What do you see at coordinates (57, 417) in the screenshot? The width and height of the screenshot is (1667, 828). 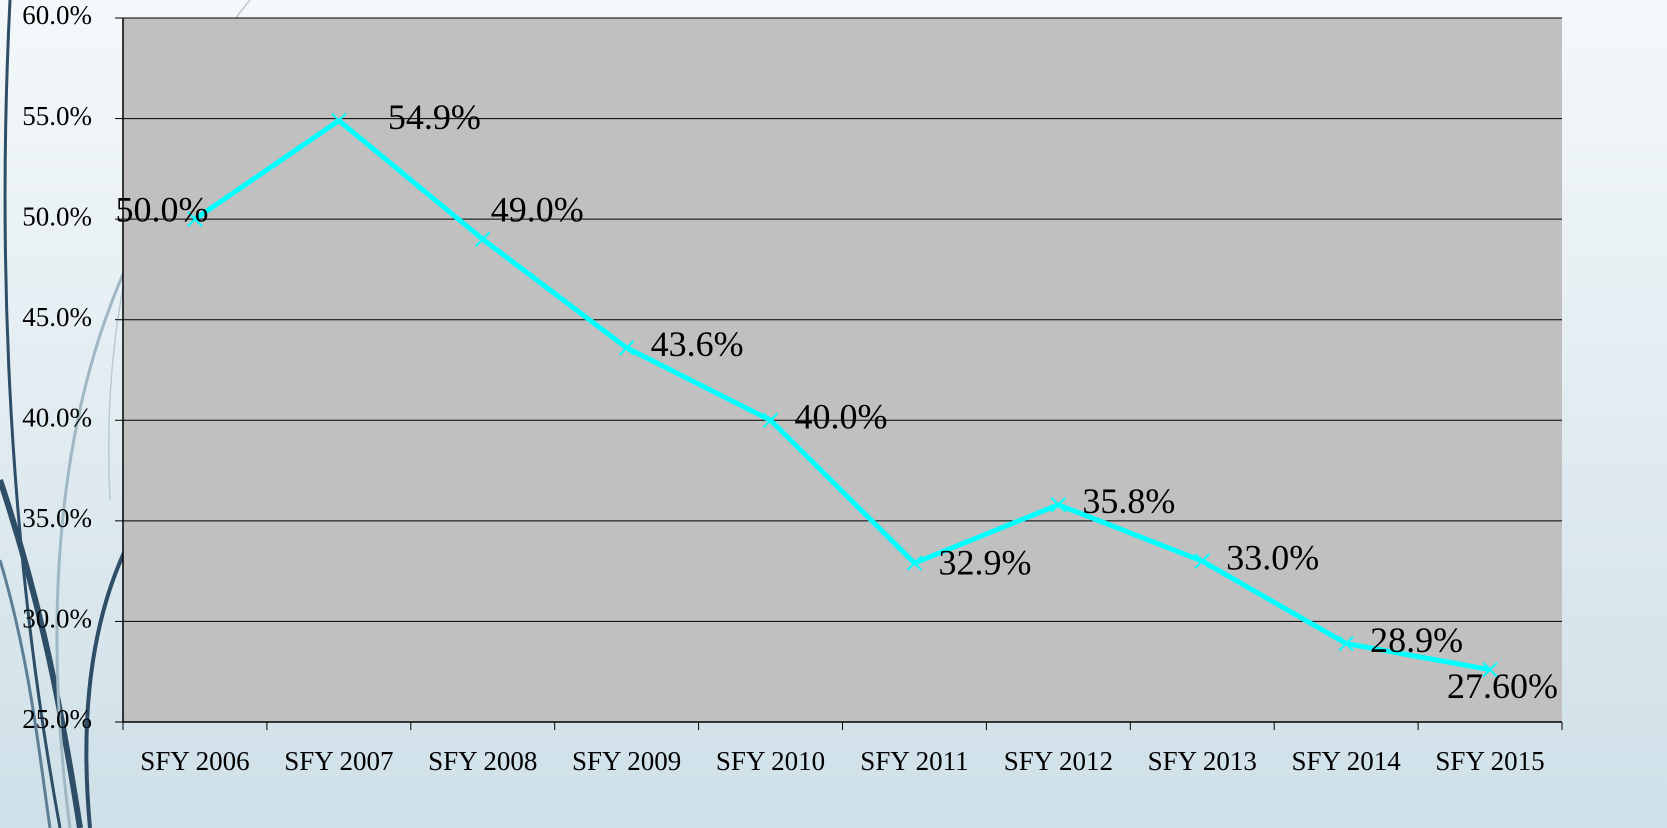 I see `y-tick-label: 40.0%` at bounding box center [57, 417].